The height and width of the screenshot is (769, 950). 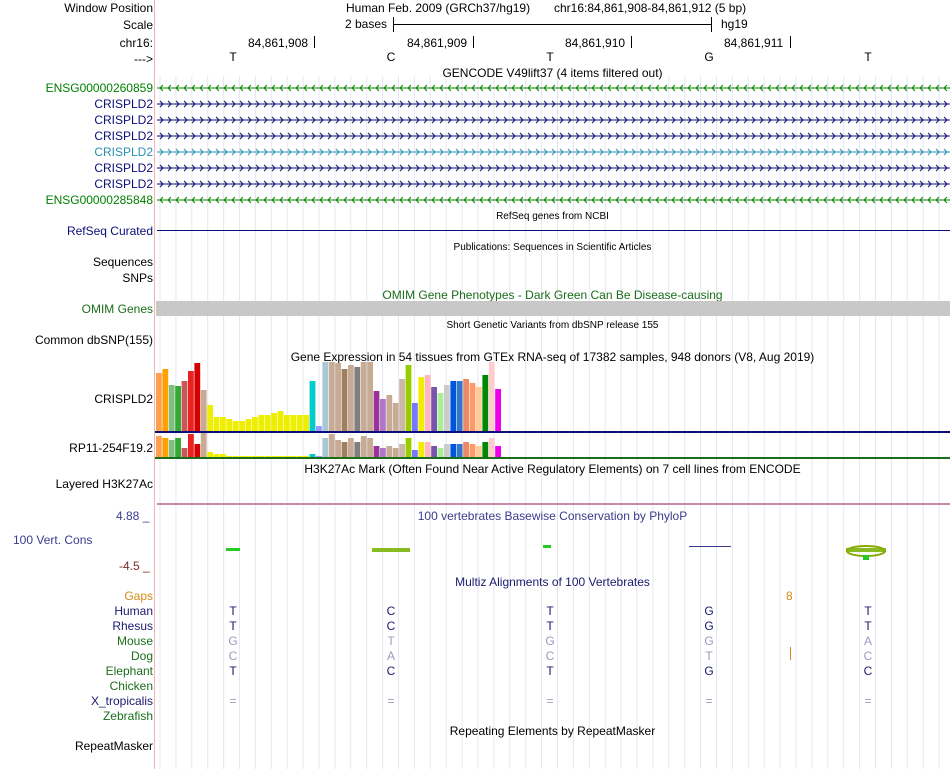 What do you see at coordinates (129, 671) in the screenshot?
I see `species-label: Elephant` at bounding box center [129, 671].